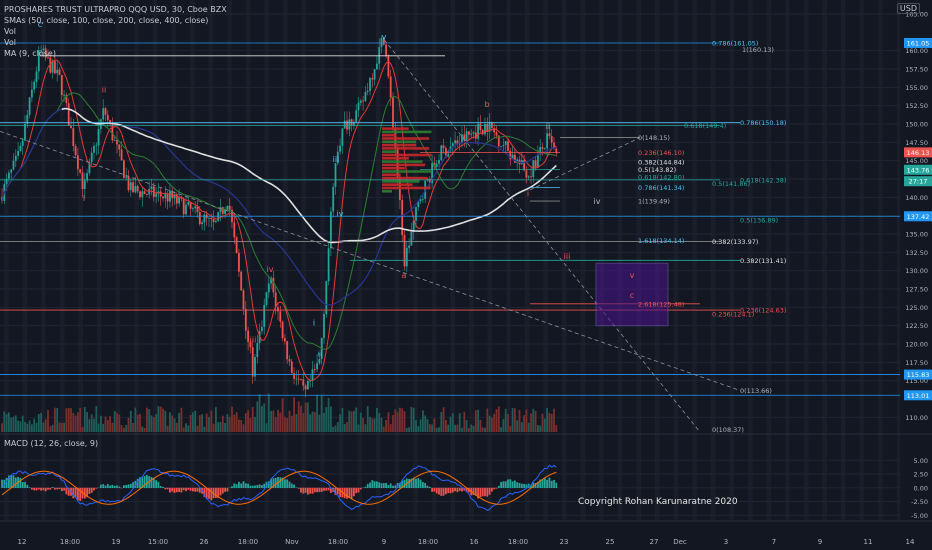 The width and height of the screenshot is (932, 550). I want to click on time-axis-label: Nov, so click(292, 542).